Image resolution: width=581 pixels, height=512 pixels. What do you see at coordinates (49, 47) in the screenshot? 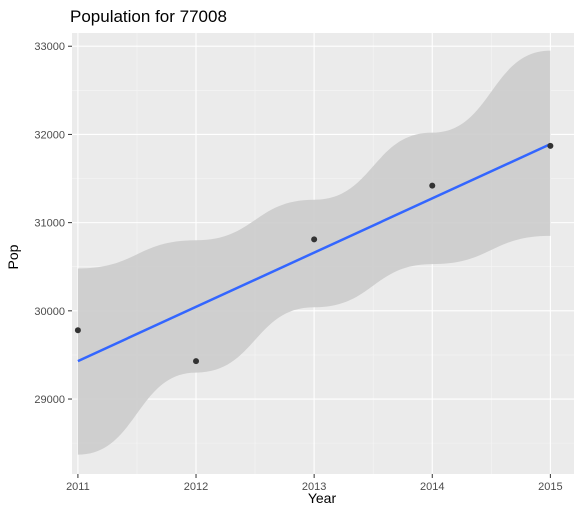
I see `y-tick-label: 33000` at bounding box center [49, 47].